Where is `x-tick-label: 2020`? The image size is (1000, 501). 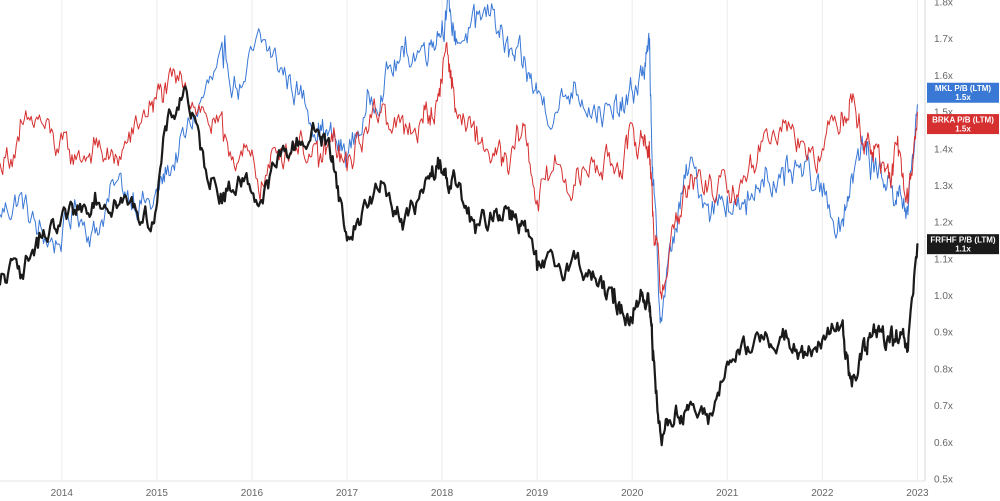 x-tick-label: 2020 is located at coordinates (632, 493).